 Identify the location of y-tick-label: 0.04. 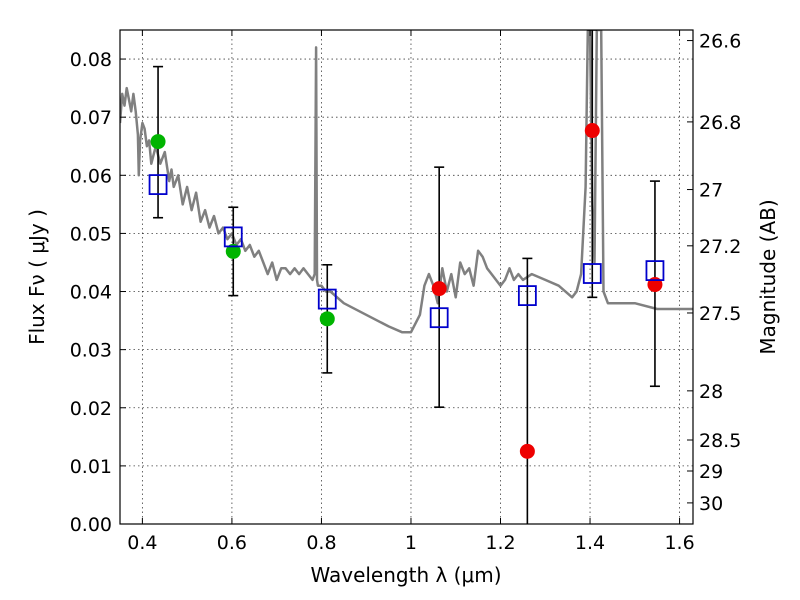
(91, 293).